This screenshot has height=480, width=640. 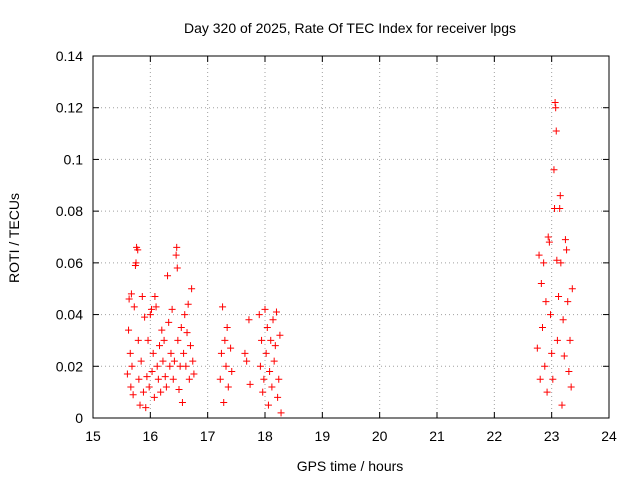 What do you see at coordinates (69, 56) in the screenshot?
I see `y-tick-label: 0.14` at bounding box center [69, 56].